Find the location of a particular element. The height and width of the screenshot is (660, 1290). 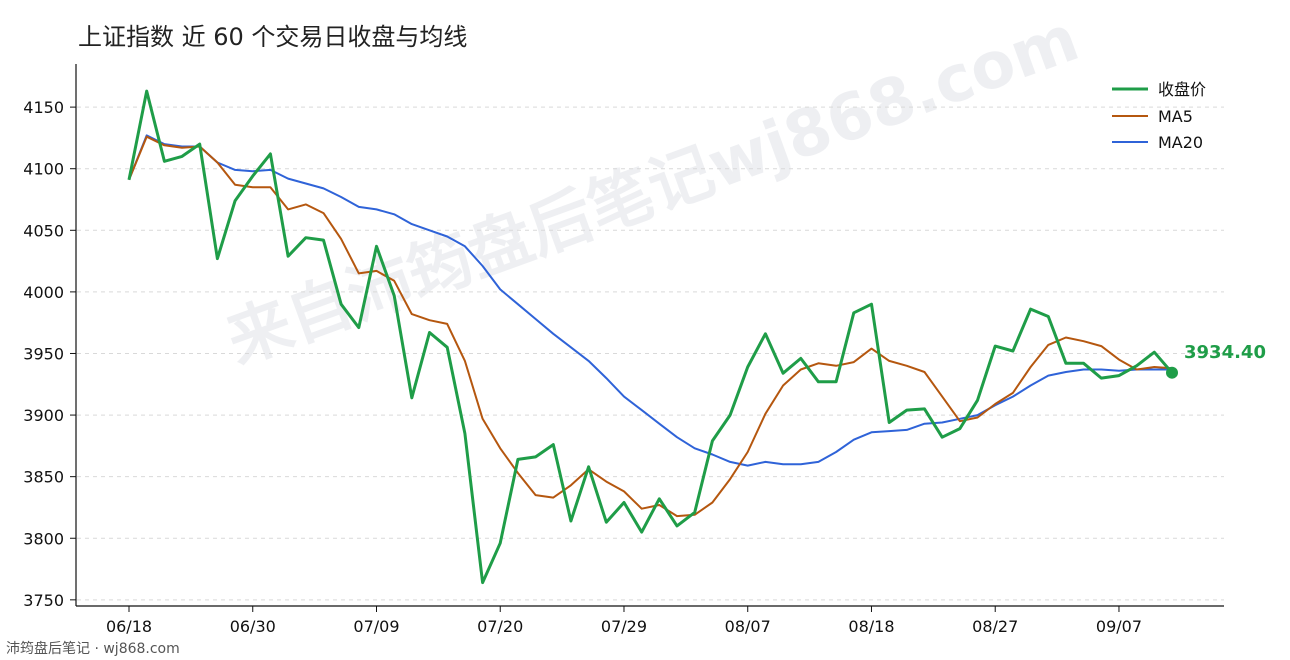

footer-credit: 沛筠盘后笔记 · wj868.com is located at coordinates (93, 648).